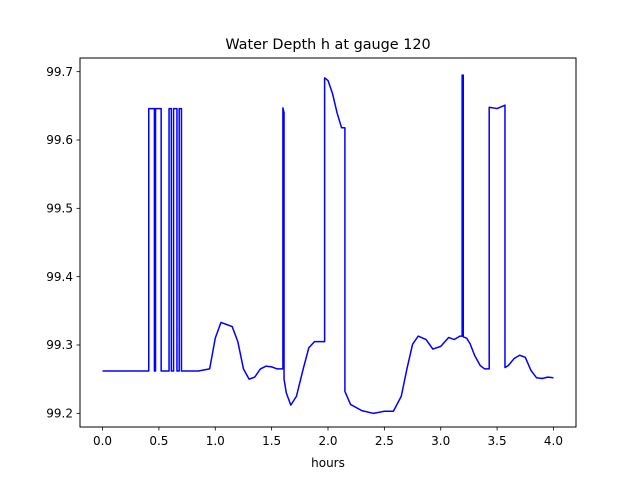 The image size is (640, 480). I want to click on x-axis-label: hours, so click(328, 463).